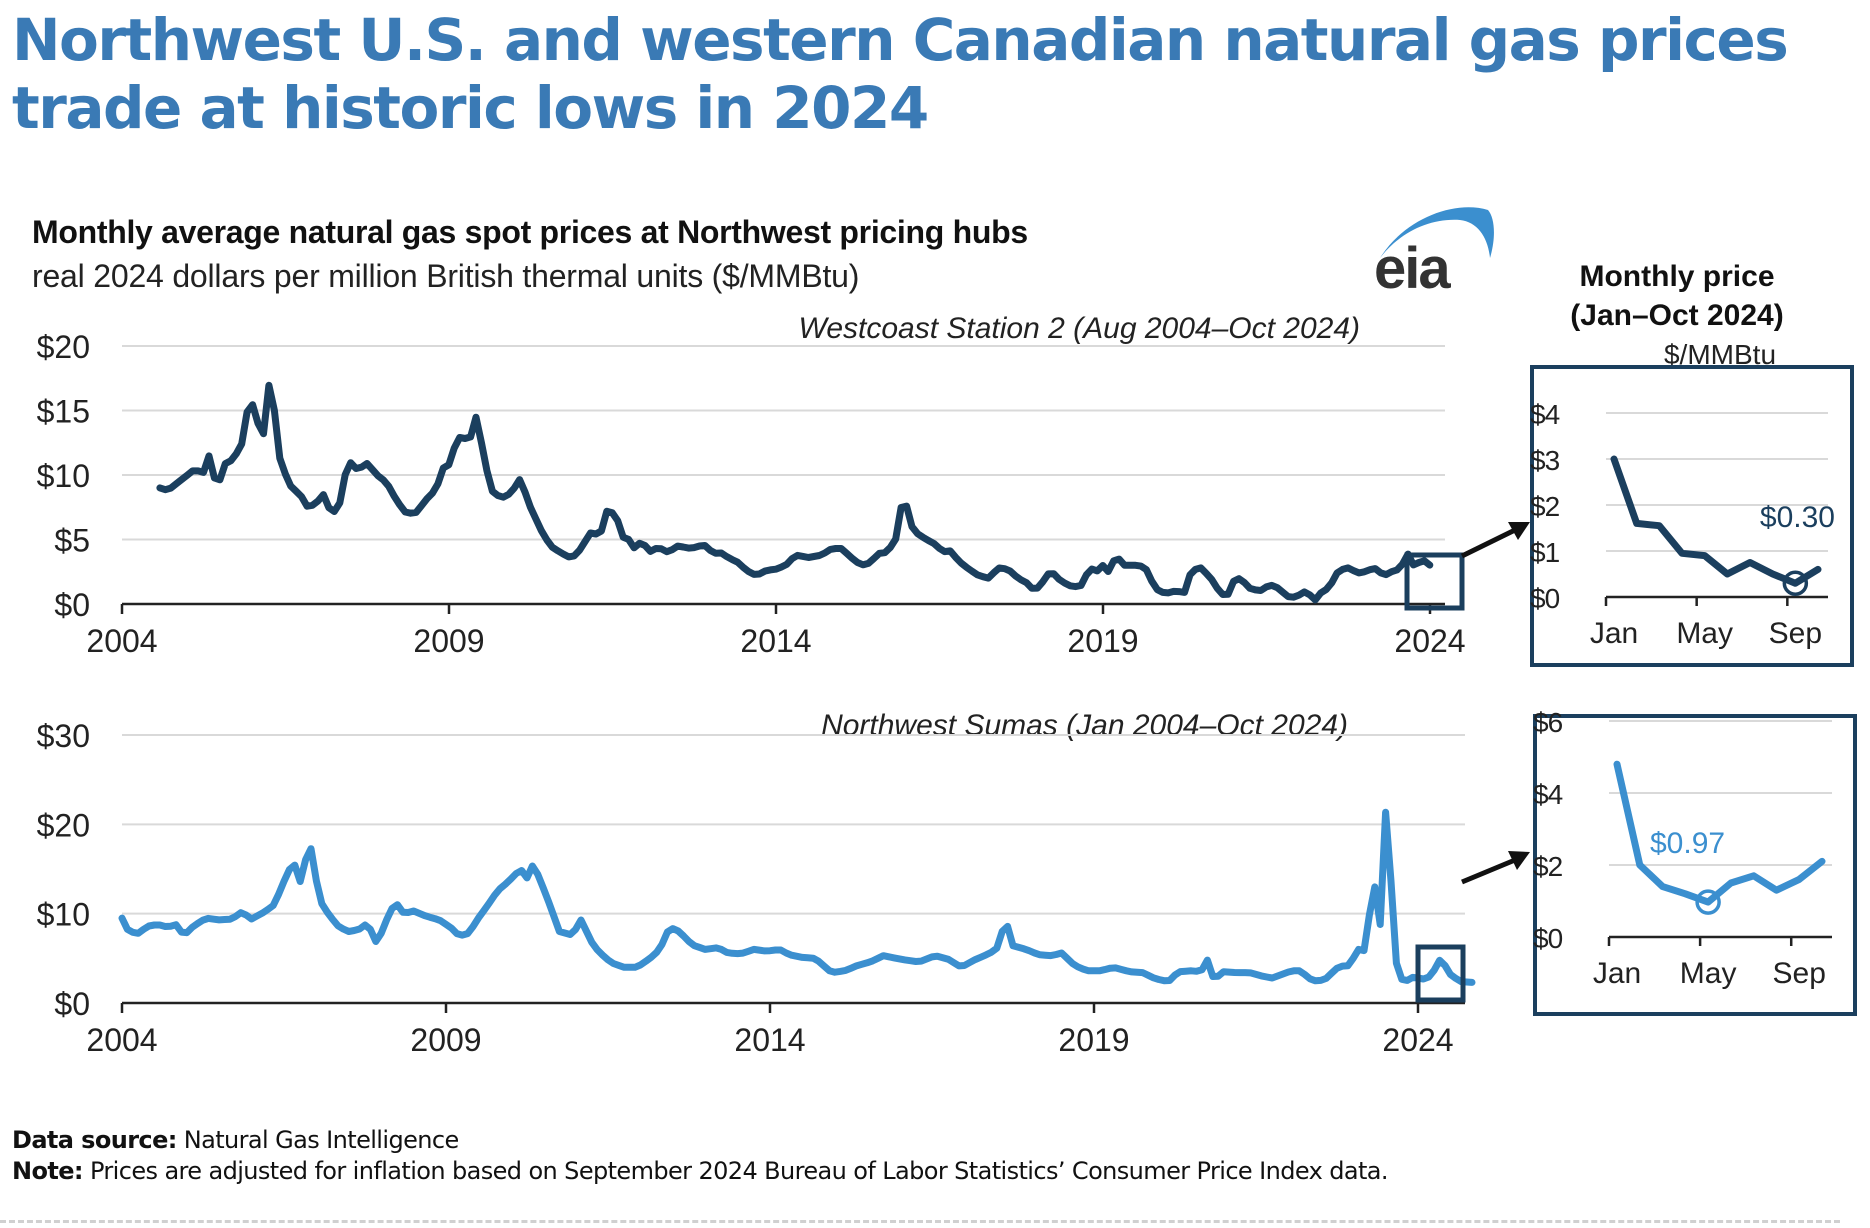  I want to click on westcoast-inset-x-tick-label: May, so click(1704, 633).